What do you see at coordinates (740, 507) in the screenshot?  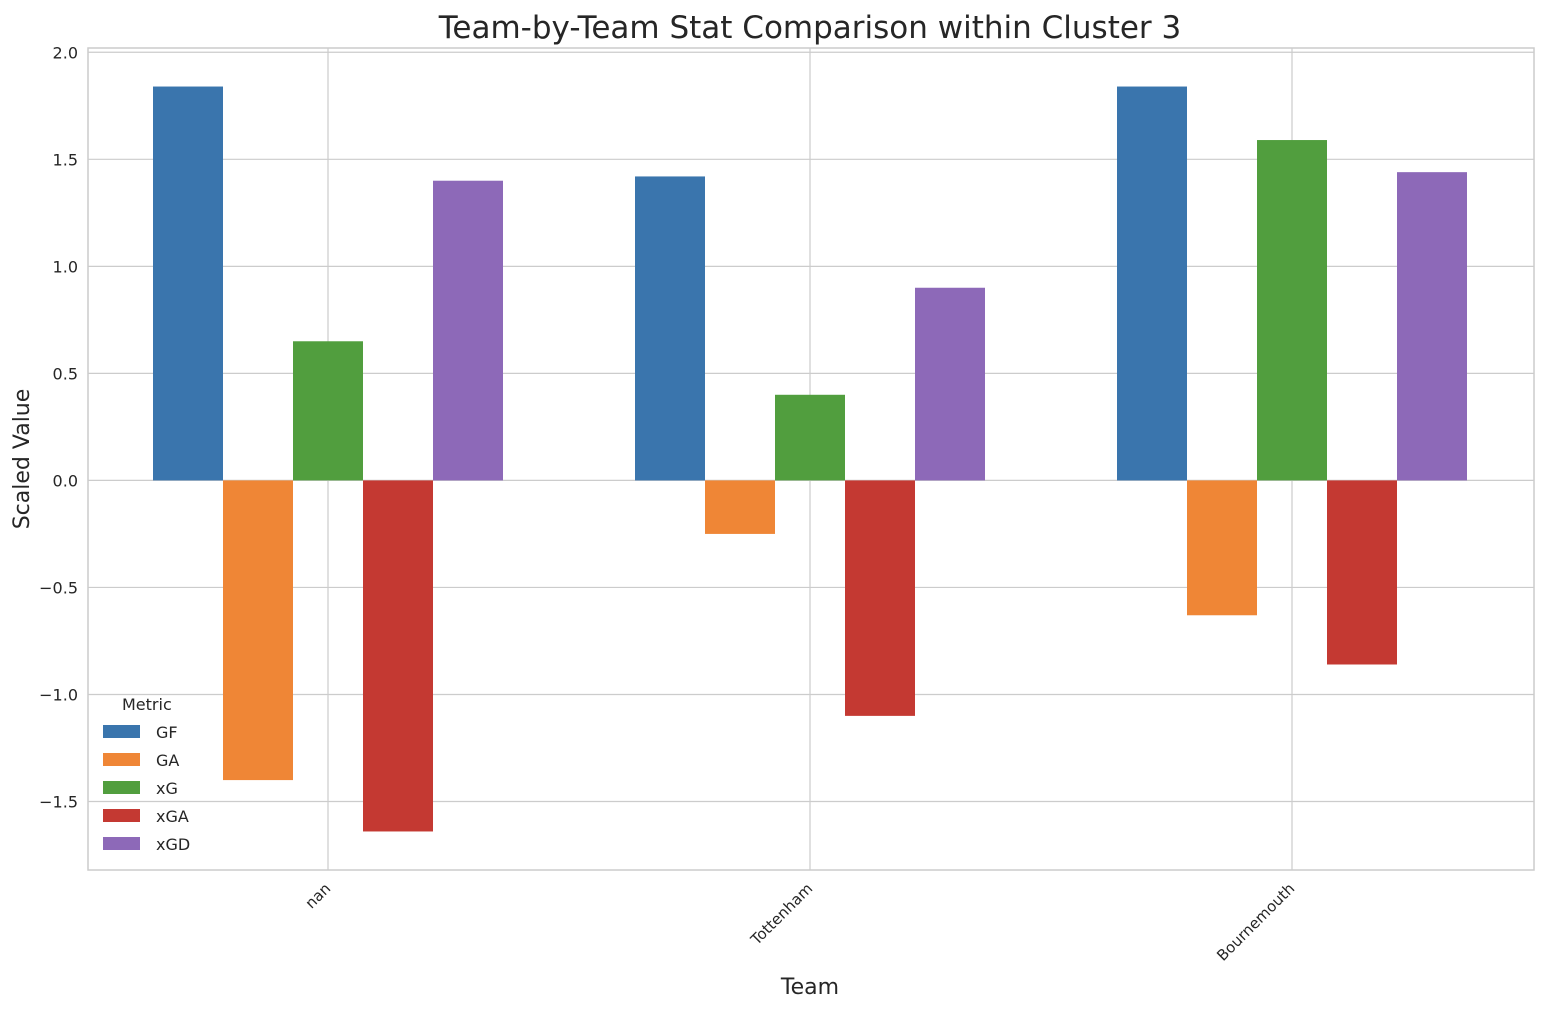 I see `bar-ga-tottenham` at bounding box center [740, 507].